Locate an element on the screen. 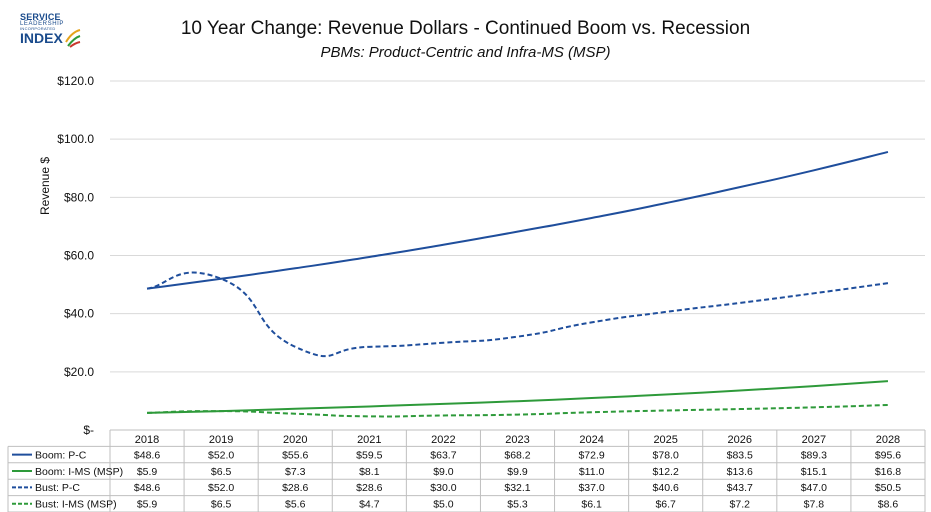  data-label: $4.7 is located at coordinates (369, 505).